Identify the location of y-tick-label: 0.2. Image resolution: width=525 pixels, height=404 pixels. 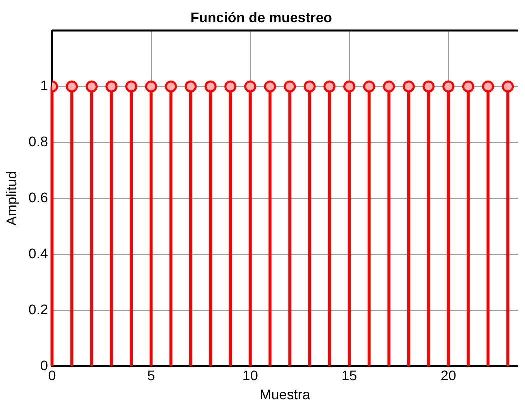
(38, 309).